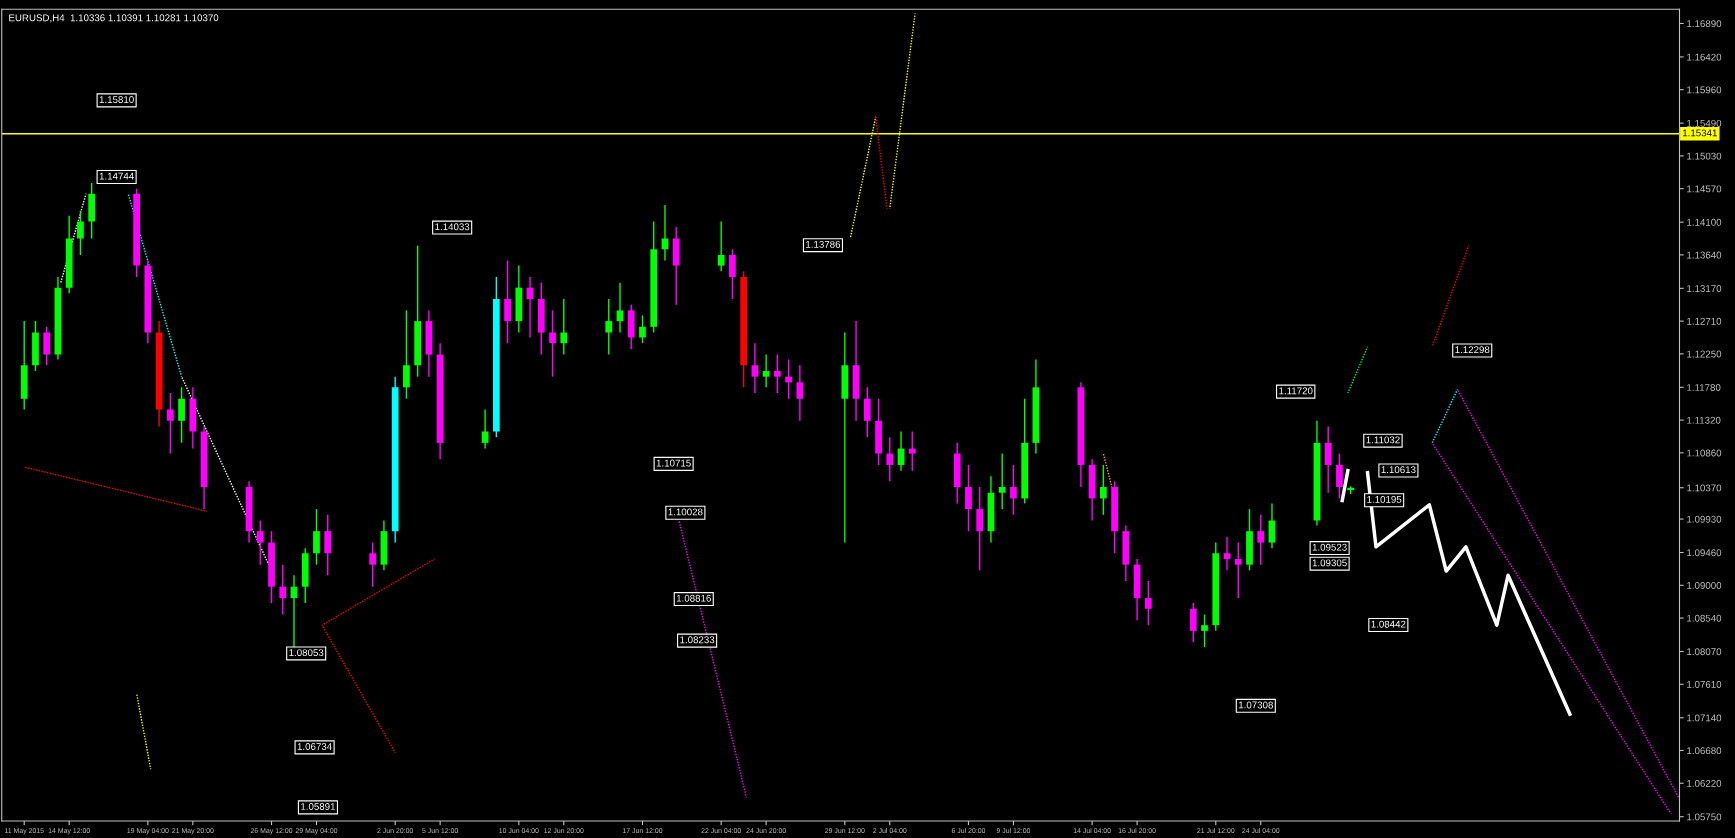  Describe the element at coordinates (1704, 354) in the screenshot. I see `y-tick-label: 1.12250` at that location.